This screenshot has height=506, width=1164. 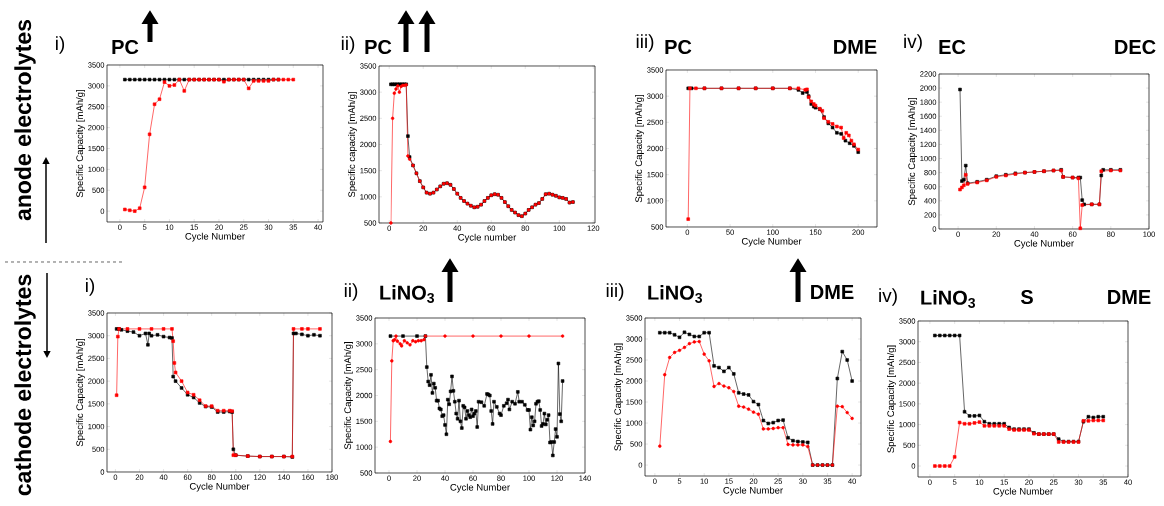 What do you see at coordinates (352, 145) in the screenshot?
I see `y-axis-title: Specific capacity [mAh/g]` at bounding box center [352, 145].